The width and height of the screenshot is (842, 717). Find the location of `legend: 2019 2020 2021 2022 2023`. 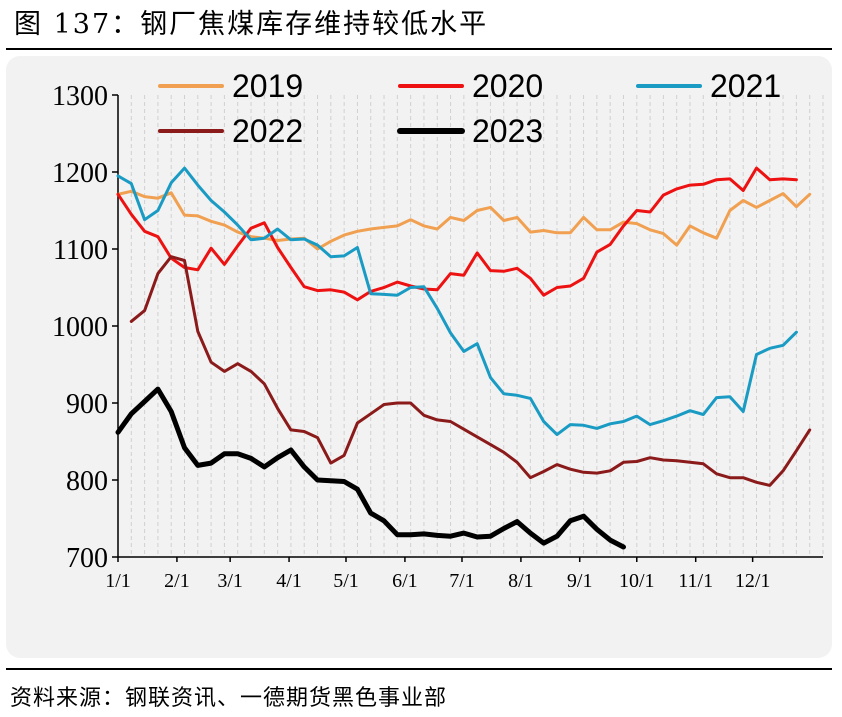

legend: 2019 2020 2021 2022 2023 is located at coordinates (469, 108).